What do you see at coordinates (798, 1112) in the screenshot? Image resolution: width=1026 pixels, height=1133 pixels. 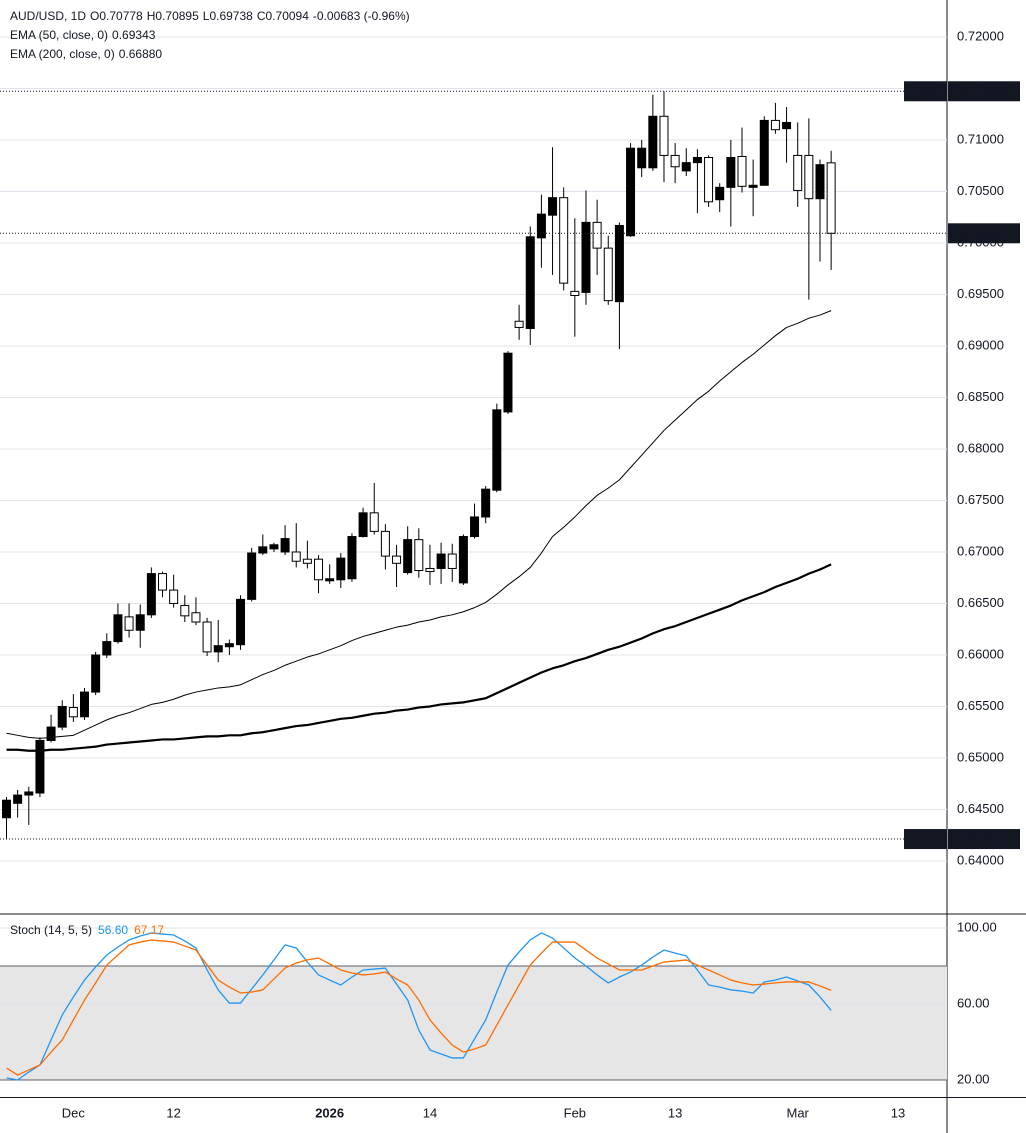 I see `x-tick-label: Mar` at bounding box center [798, 1112].